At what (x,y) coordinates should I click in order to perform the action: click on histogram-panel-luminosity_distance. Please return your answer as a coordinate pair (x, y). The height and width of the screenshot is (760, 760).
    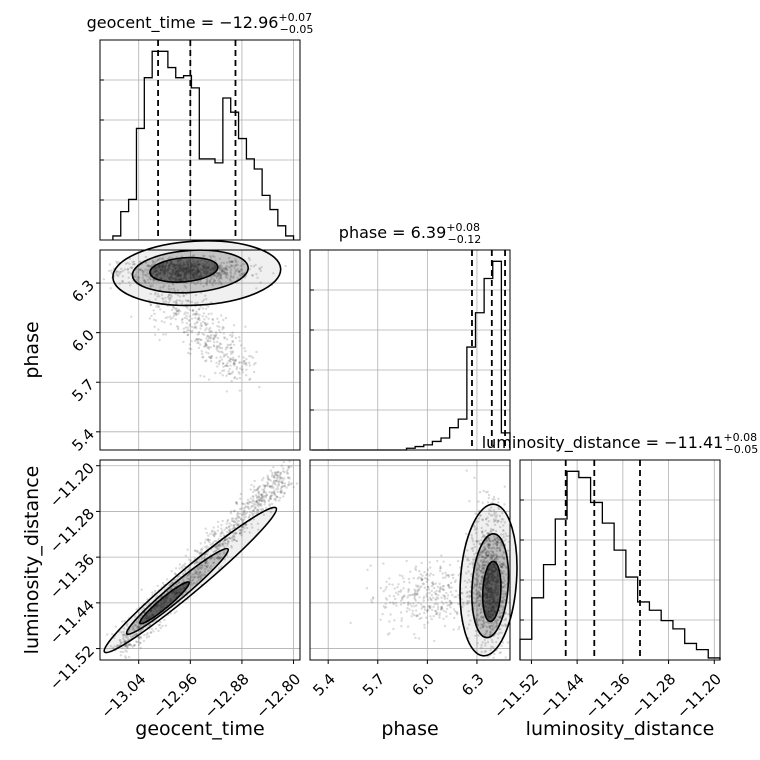
    Looking at the image, I should click on (620, 560).